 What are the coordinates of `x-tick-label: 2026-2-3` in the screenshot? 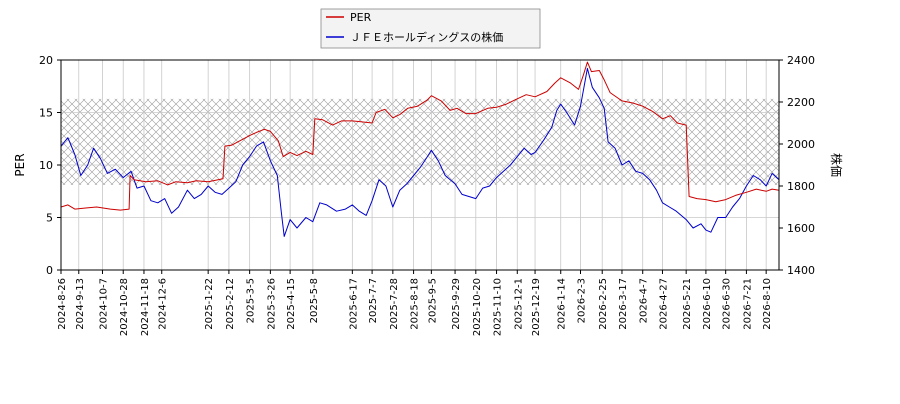 It's located at (581, 300).